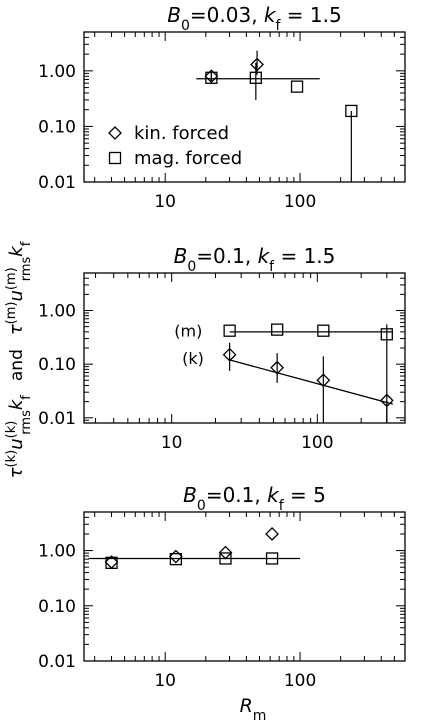 Image resolution: width=425 pixels, height=720 pixels. I want to click on y-axis-label: τ(k)u(k)rmskfandτ(m)u(m)rmskf, so click(19, 359).